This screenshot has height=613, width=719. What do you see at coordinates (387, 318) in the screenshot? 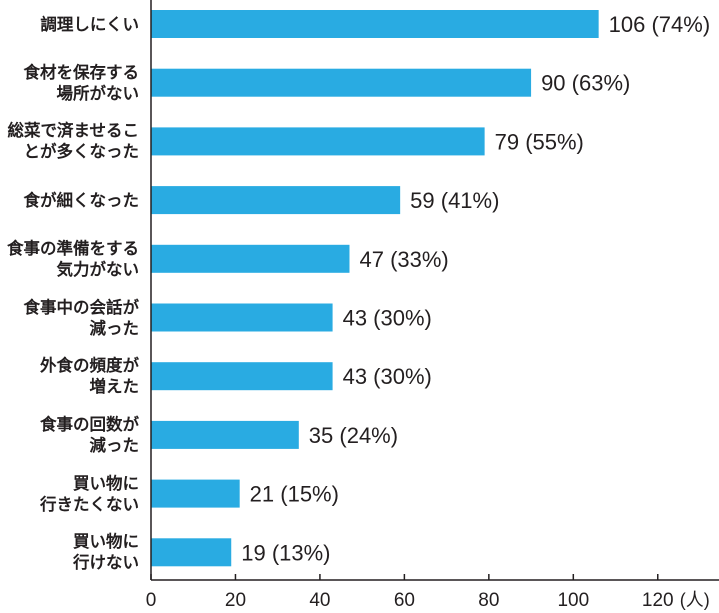
I see `value-label-6: 43 (30%)` at bounding box center [387, 318].